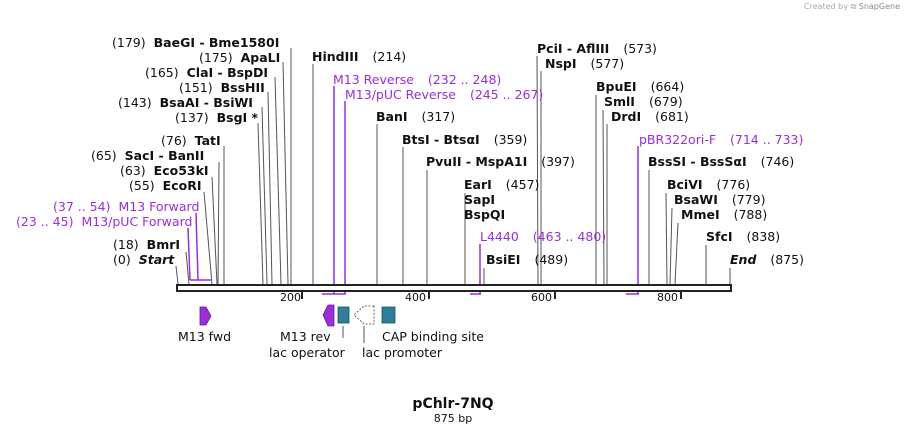 Image resolution: width=908 pixels, height=434 pixels. What do you see at coordinates (191, 140) in the screenshot?
I see `site-tati: (76) TatI` at bounding box center [191, 140].